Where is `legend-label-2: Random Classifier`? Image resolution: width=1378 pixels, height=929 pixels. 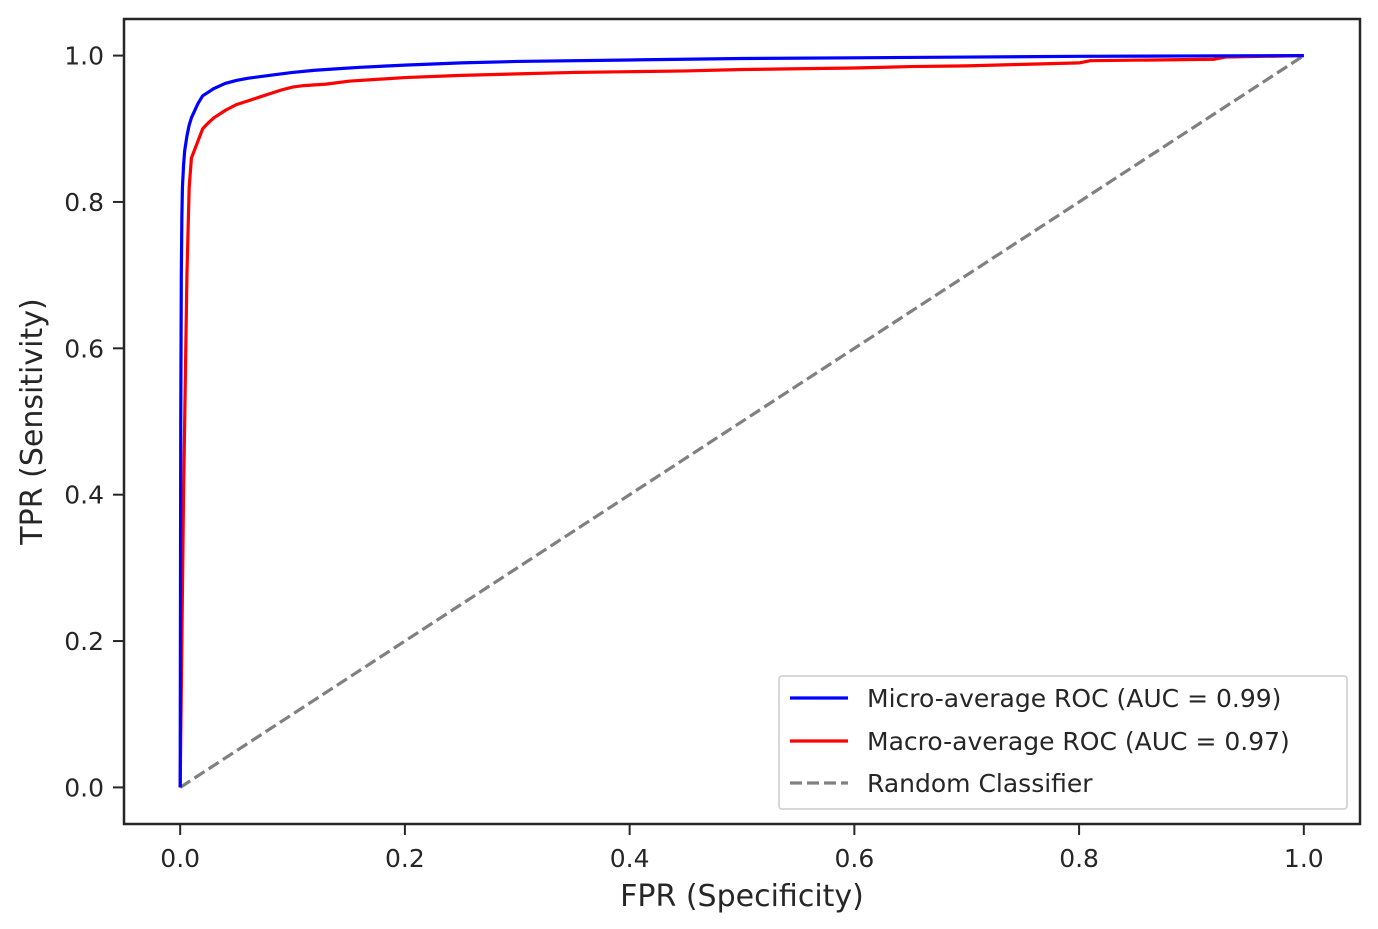 legend-label-2: Random Classifier is located at coordinates (980, 783).